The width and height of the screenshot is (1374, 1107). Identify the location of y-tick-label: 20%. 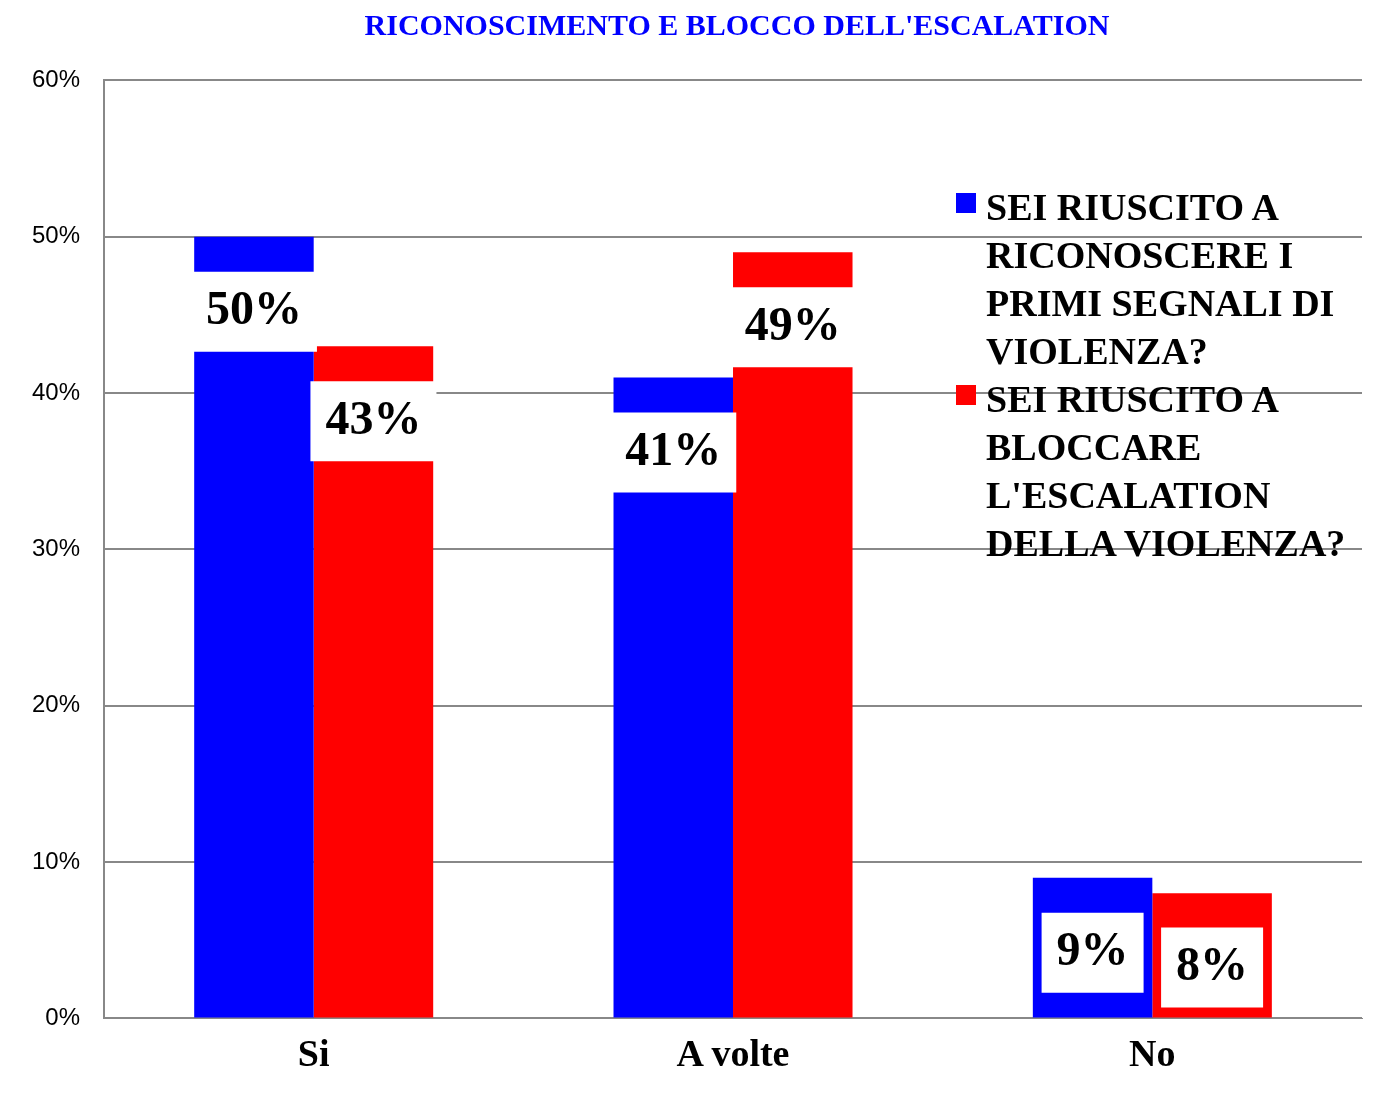
(56, 704).